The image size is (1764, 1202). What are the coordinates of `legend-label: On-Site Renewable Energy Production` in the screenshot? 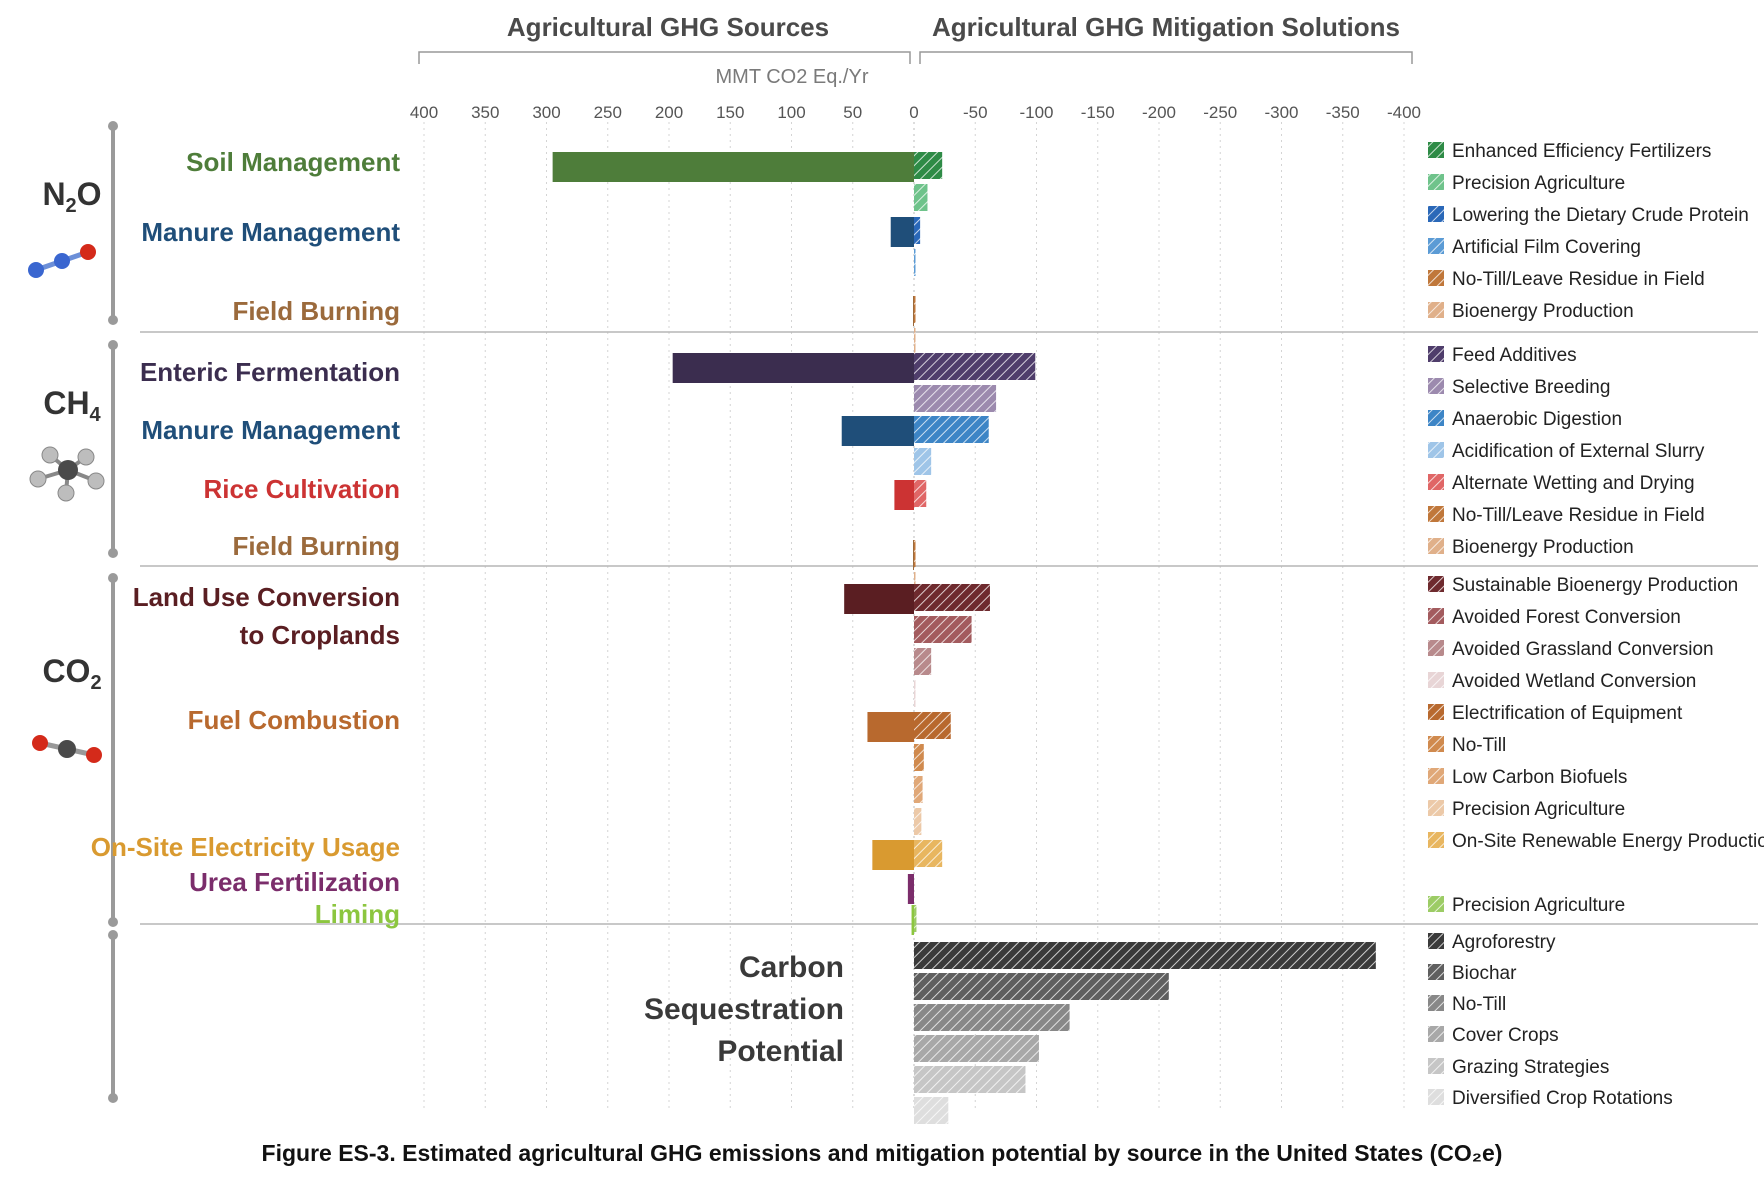 It's located at (1608, 841).